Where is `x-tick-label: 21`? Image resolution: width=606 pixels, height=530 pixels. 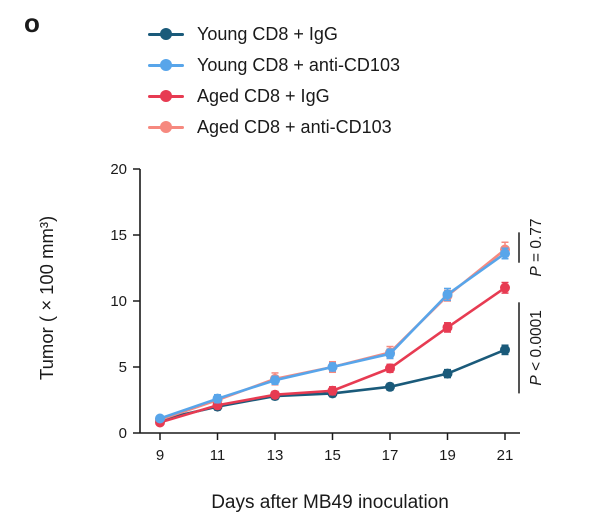 x-tick-label: 21 is located at coordinates (505, 455).